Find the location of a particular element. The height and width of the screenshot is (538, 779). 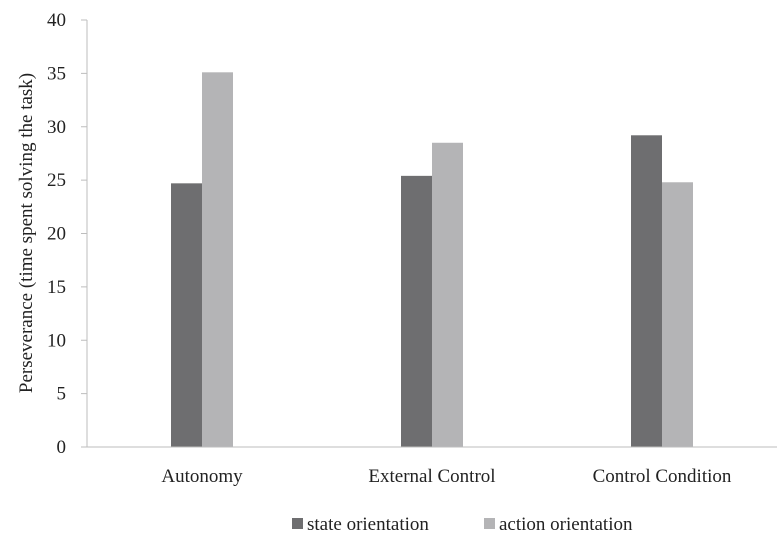

y-axis-ticks: 0 5 10 15 20 25 30 35 40 is located at coordinates (67, 234).